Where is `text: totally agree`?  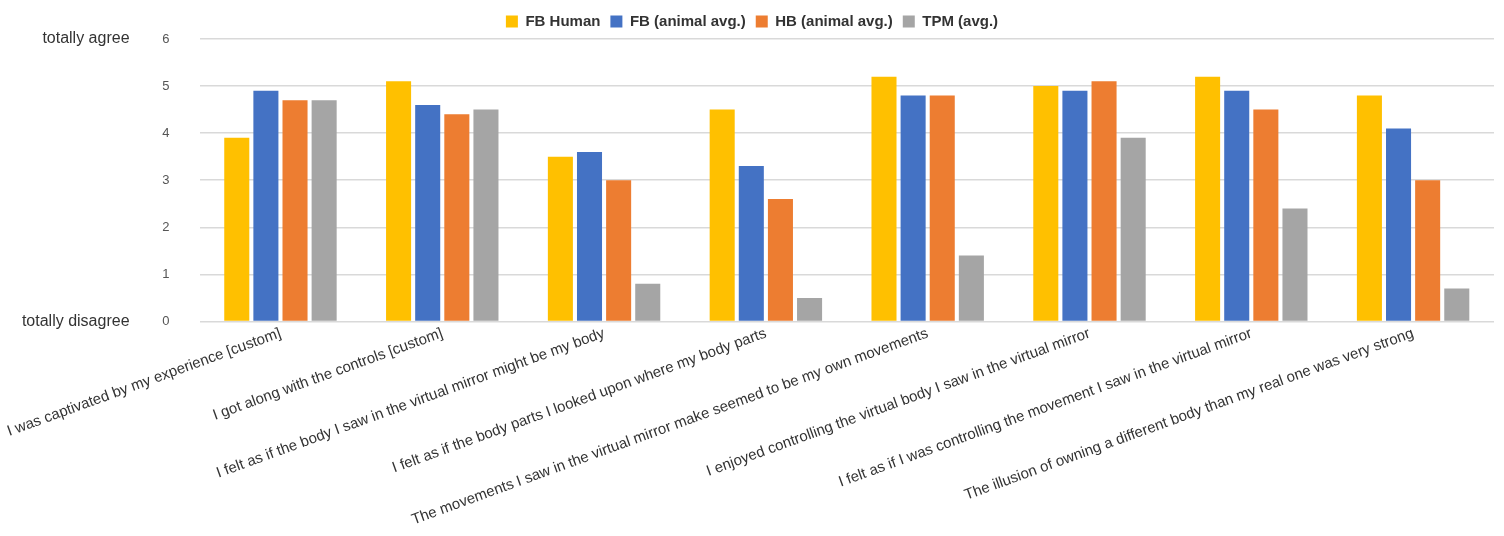
text: totally agree is located at coordinates (86, 38).